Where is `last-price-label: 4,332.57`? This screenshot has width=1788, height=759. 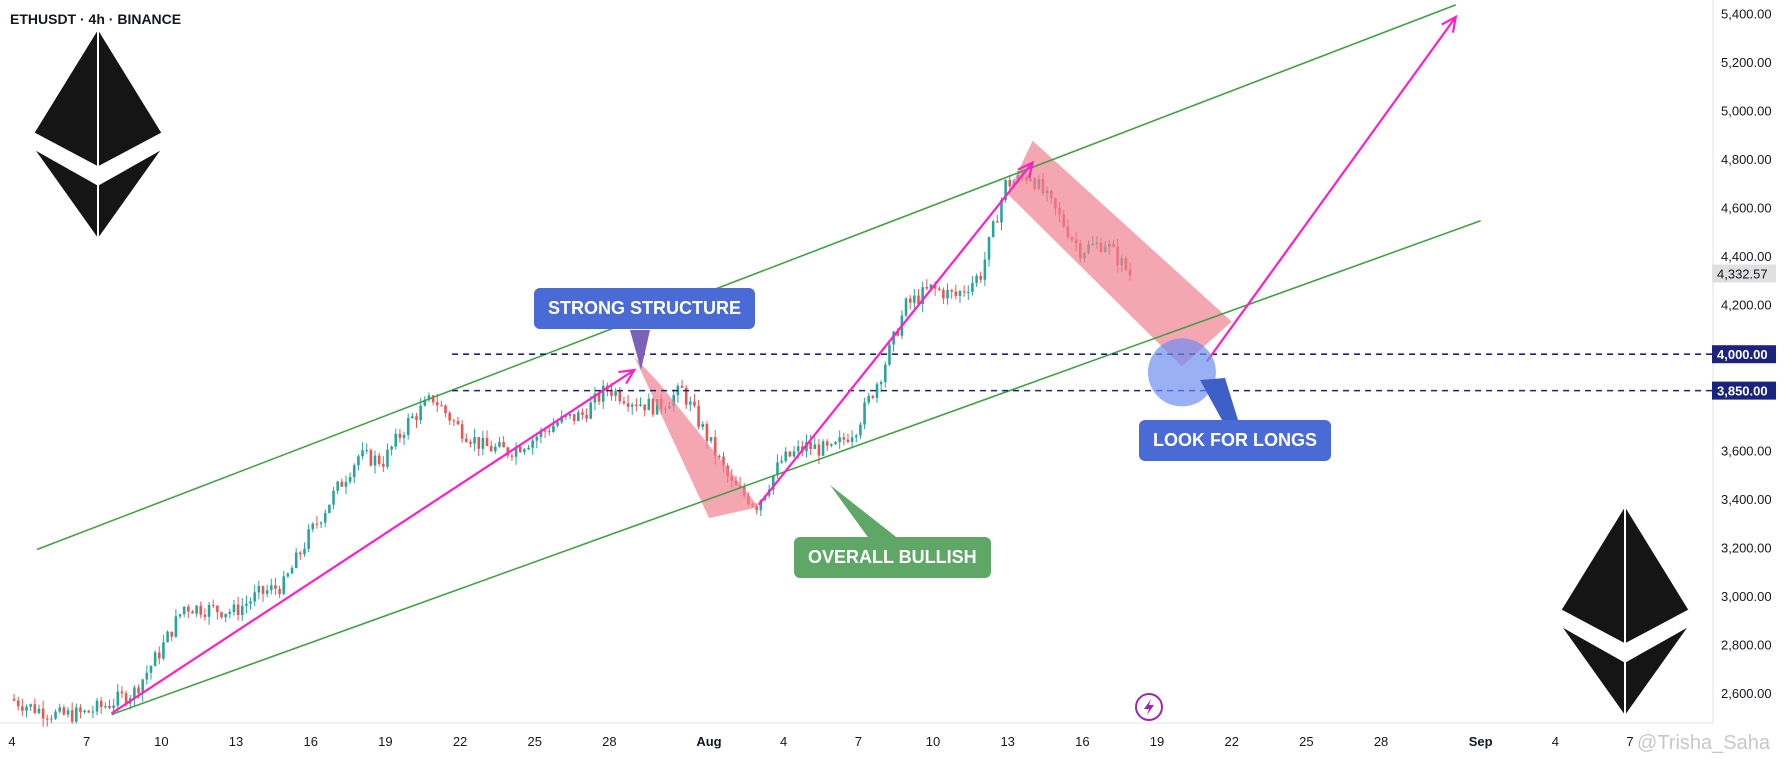
last-price-label: 4,332.57 is located at coordinates (1742, 274).